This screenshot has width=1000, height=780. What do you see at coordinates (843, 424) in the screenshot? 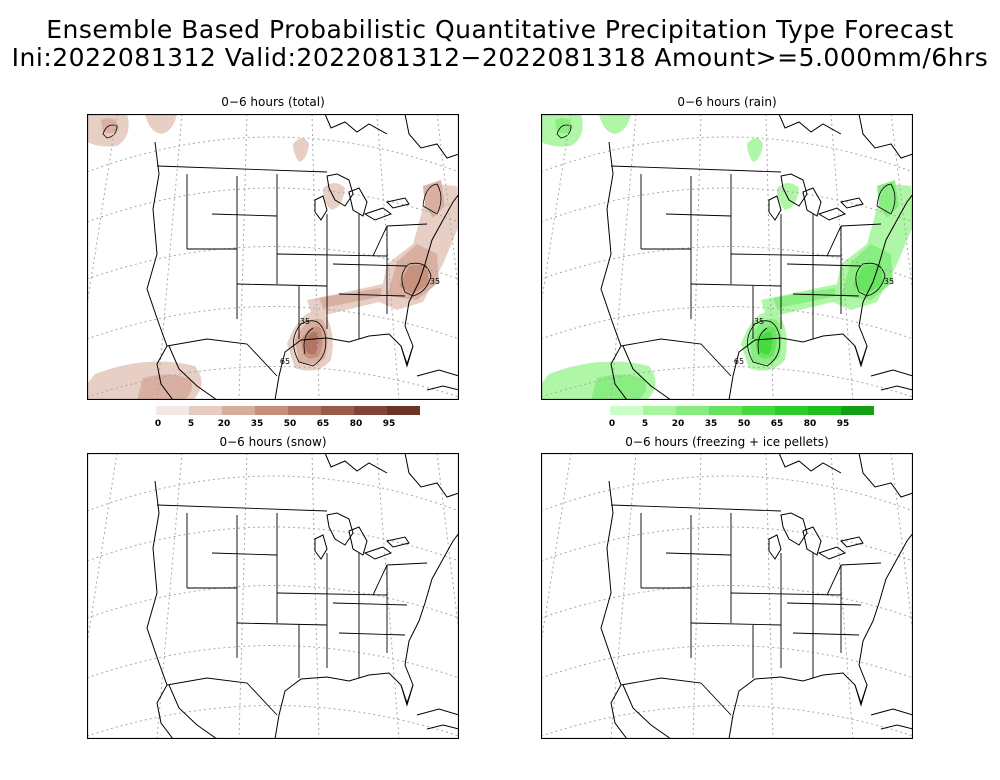
I see `colorbar-tick-label: 95` at bounding box center [843, 424].